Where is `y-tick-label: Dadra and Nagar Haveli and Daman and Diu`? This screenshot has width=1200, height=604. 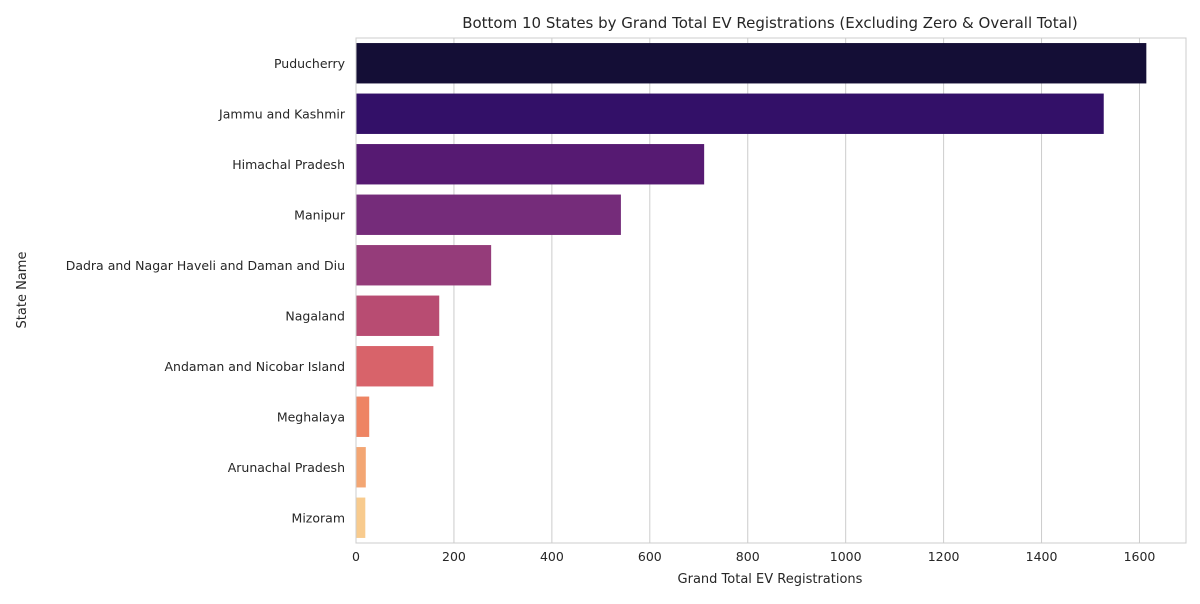 y-tick-label: Dadra and Nagar Haveli and Daman and Diu is located at coordinates (205, 265).